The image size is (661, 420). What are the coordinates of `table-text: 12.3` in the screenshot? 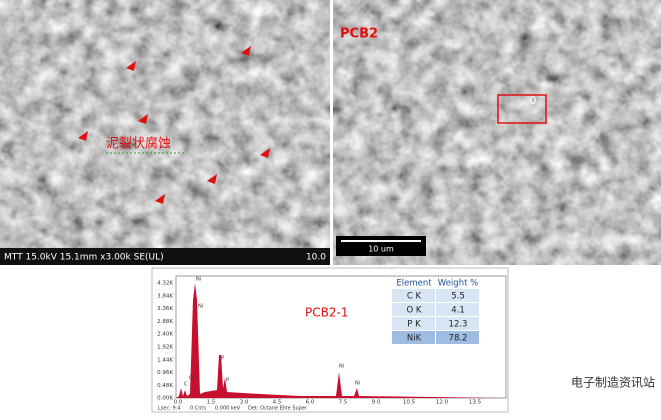 It's located at (458, 325).